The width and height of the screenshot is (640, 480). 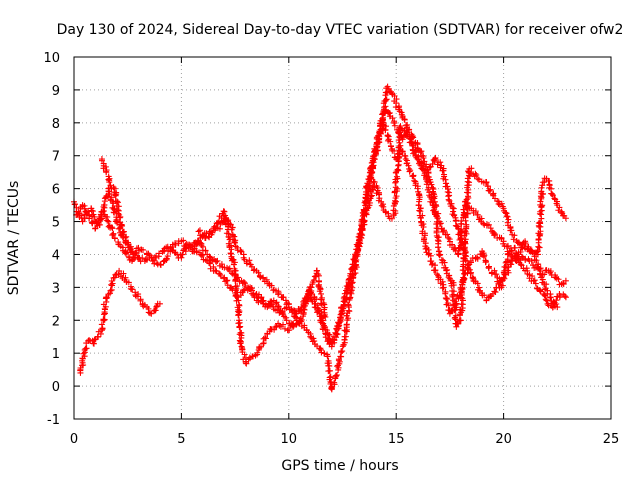 I want to click on y-tick-label: 3, so click(x=56, y=288).